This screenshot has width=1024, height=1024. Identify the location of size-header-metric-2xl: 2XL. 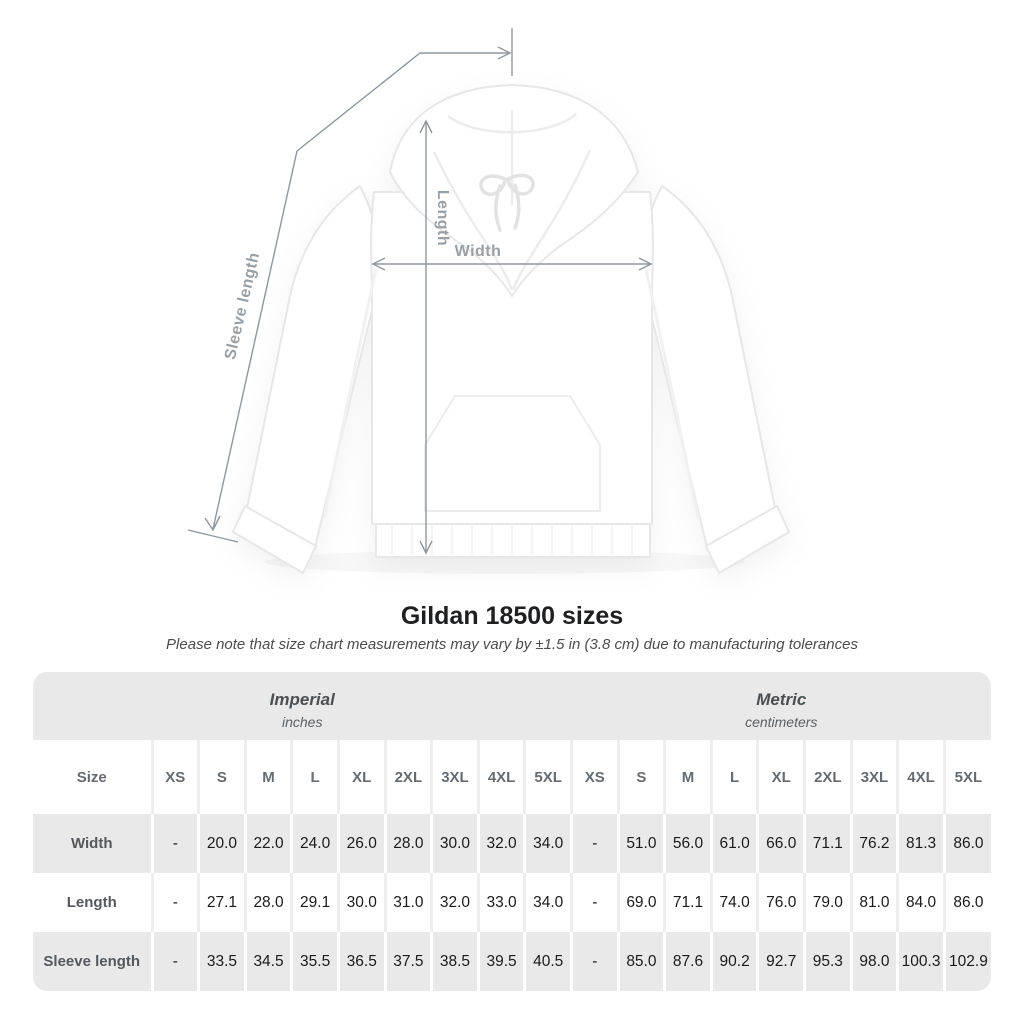
(827, 777).